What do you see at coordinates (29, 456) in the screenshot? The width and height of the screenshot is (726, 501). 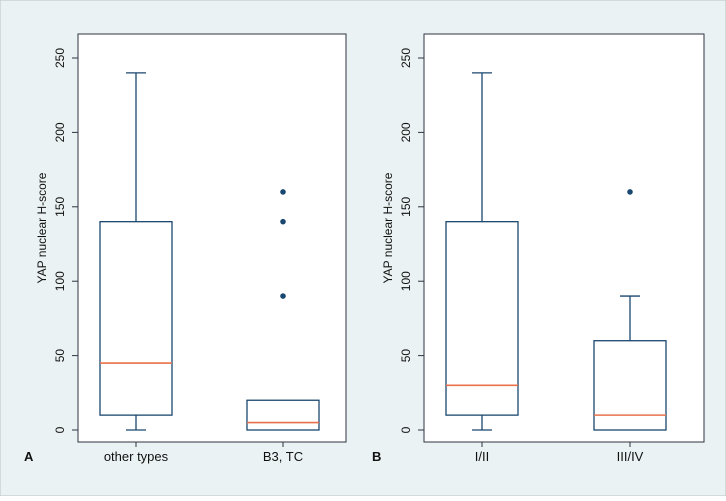 I see `panel-label: A` at bounding box center [29, 456].